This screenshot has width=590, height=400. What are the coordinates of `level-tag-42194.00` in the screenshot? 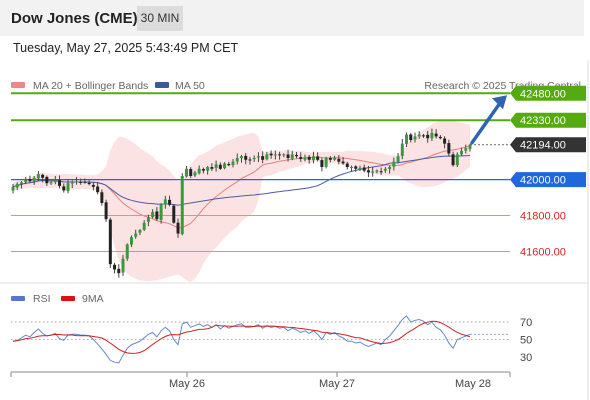 It's located at (548, 145).